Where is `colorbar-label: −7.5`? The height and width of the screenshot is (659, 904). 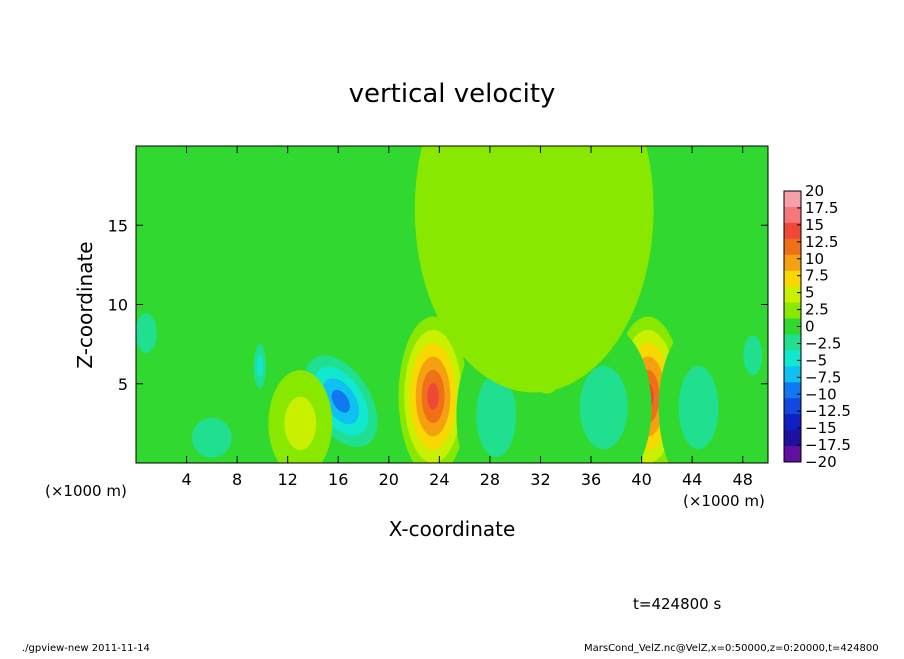 colorbar-label: −7.5 is located at coordinates (823, 377).